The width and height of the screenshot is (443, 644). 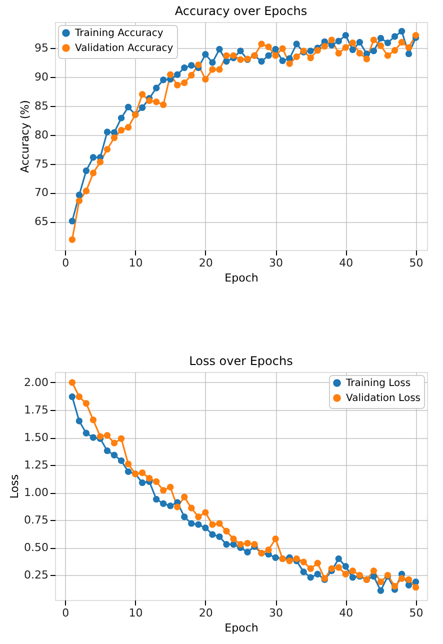 I want to click on y-tick-label: 95, so click(x=41, y=48).